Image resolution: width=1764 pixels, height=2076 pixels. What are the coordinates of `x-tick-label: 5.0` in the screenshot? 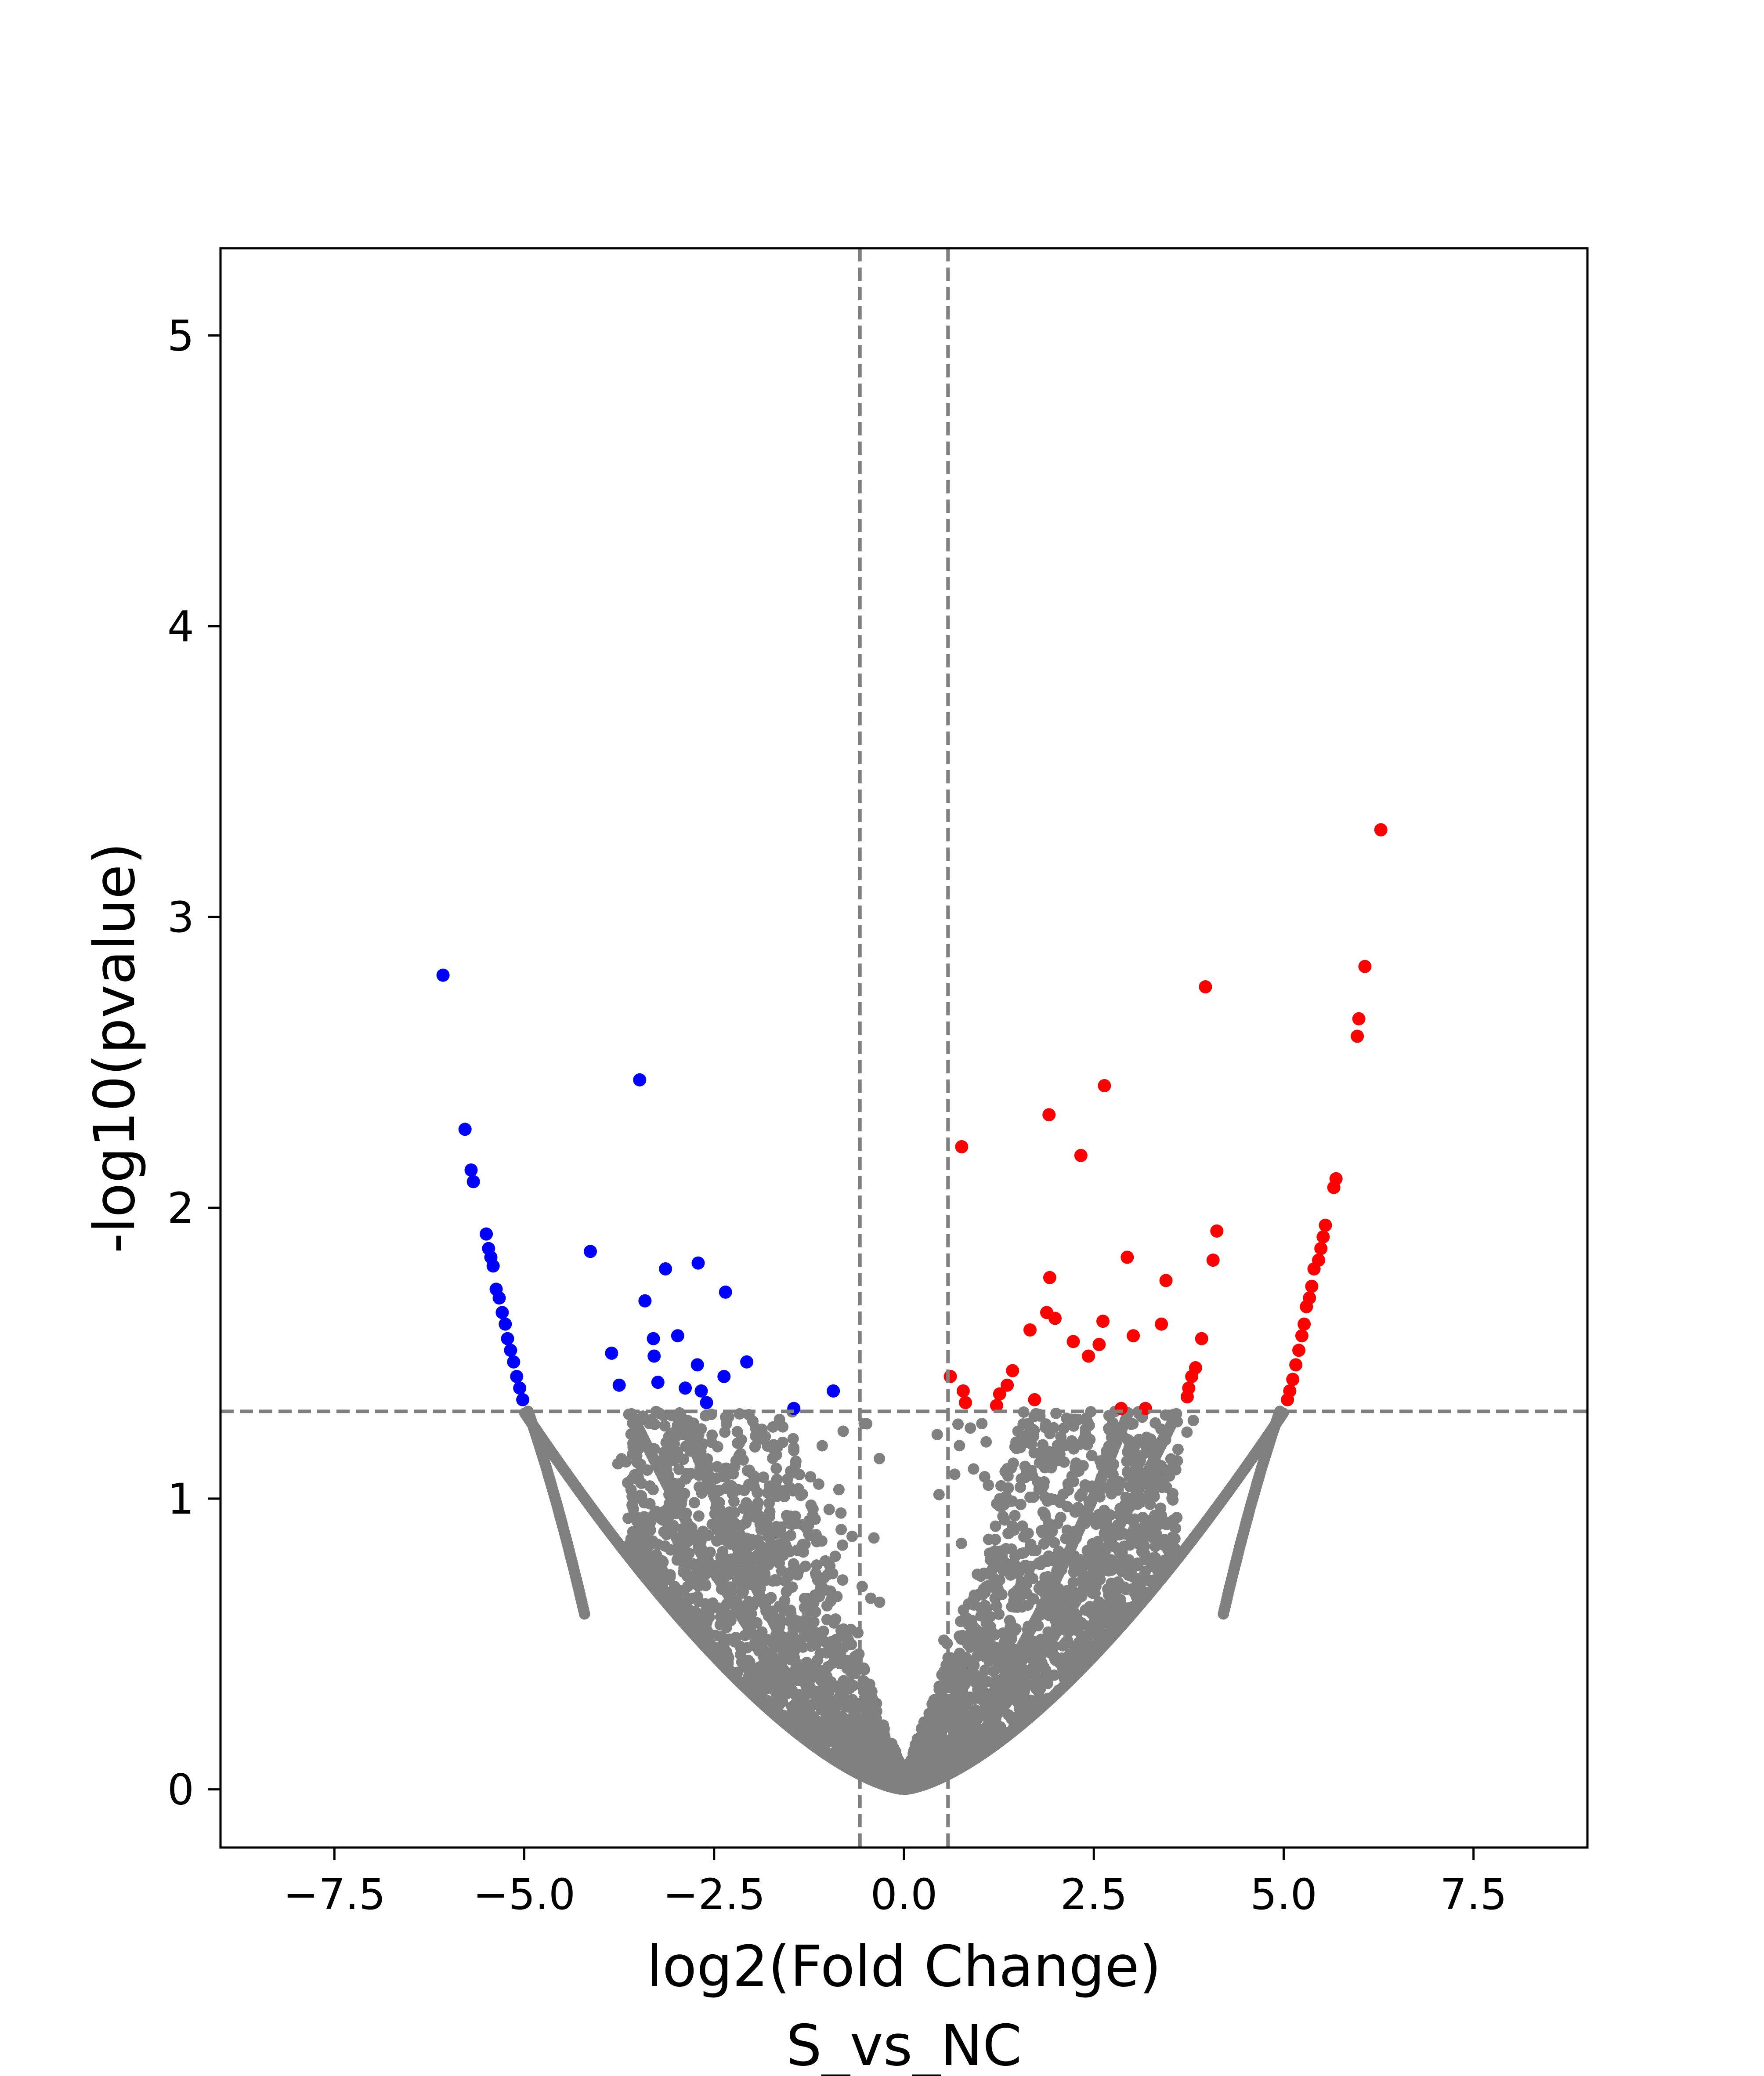 It's located at (1283, 1895).